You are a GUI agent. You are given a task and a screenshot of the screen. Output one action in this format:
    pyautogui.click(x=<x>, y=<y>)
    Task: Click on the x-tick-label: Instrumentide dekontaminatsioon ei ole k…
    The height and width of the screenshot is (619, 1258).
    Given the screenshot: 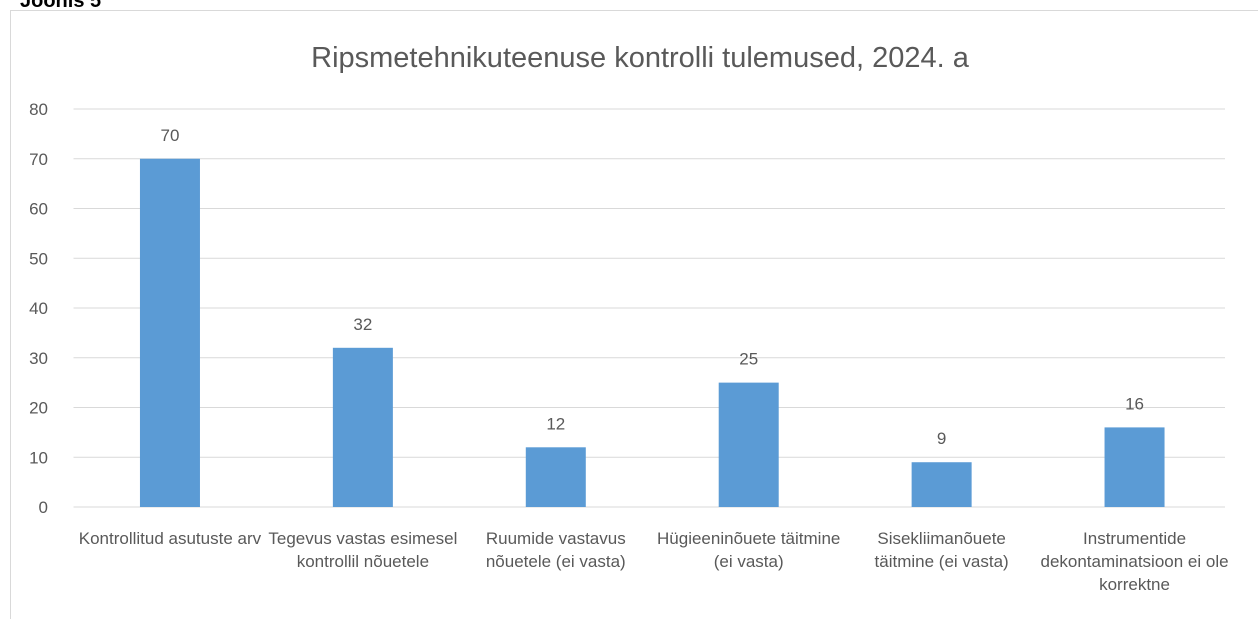 What is the action you would take?
    pyautogui.click(x=1134, y=561)
    